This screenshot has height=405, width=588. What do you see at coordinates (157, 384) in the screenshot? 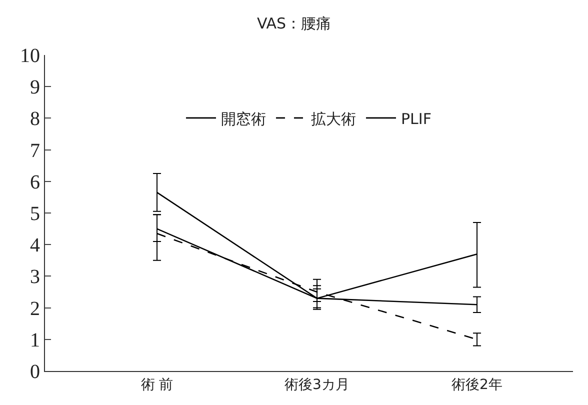
I see `x-tick-label: 術 前` at bounding box center [157, 384].